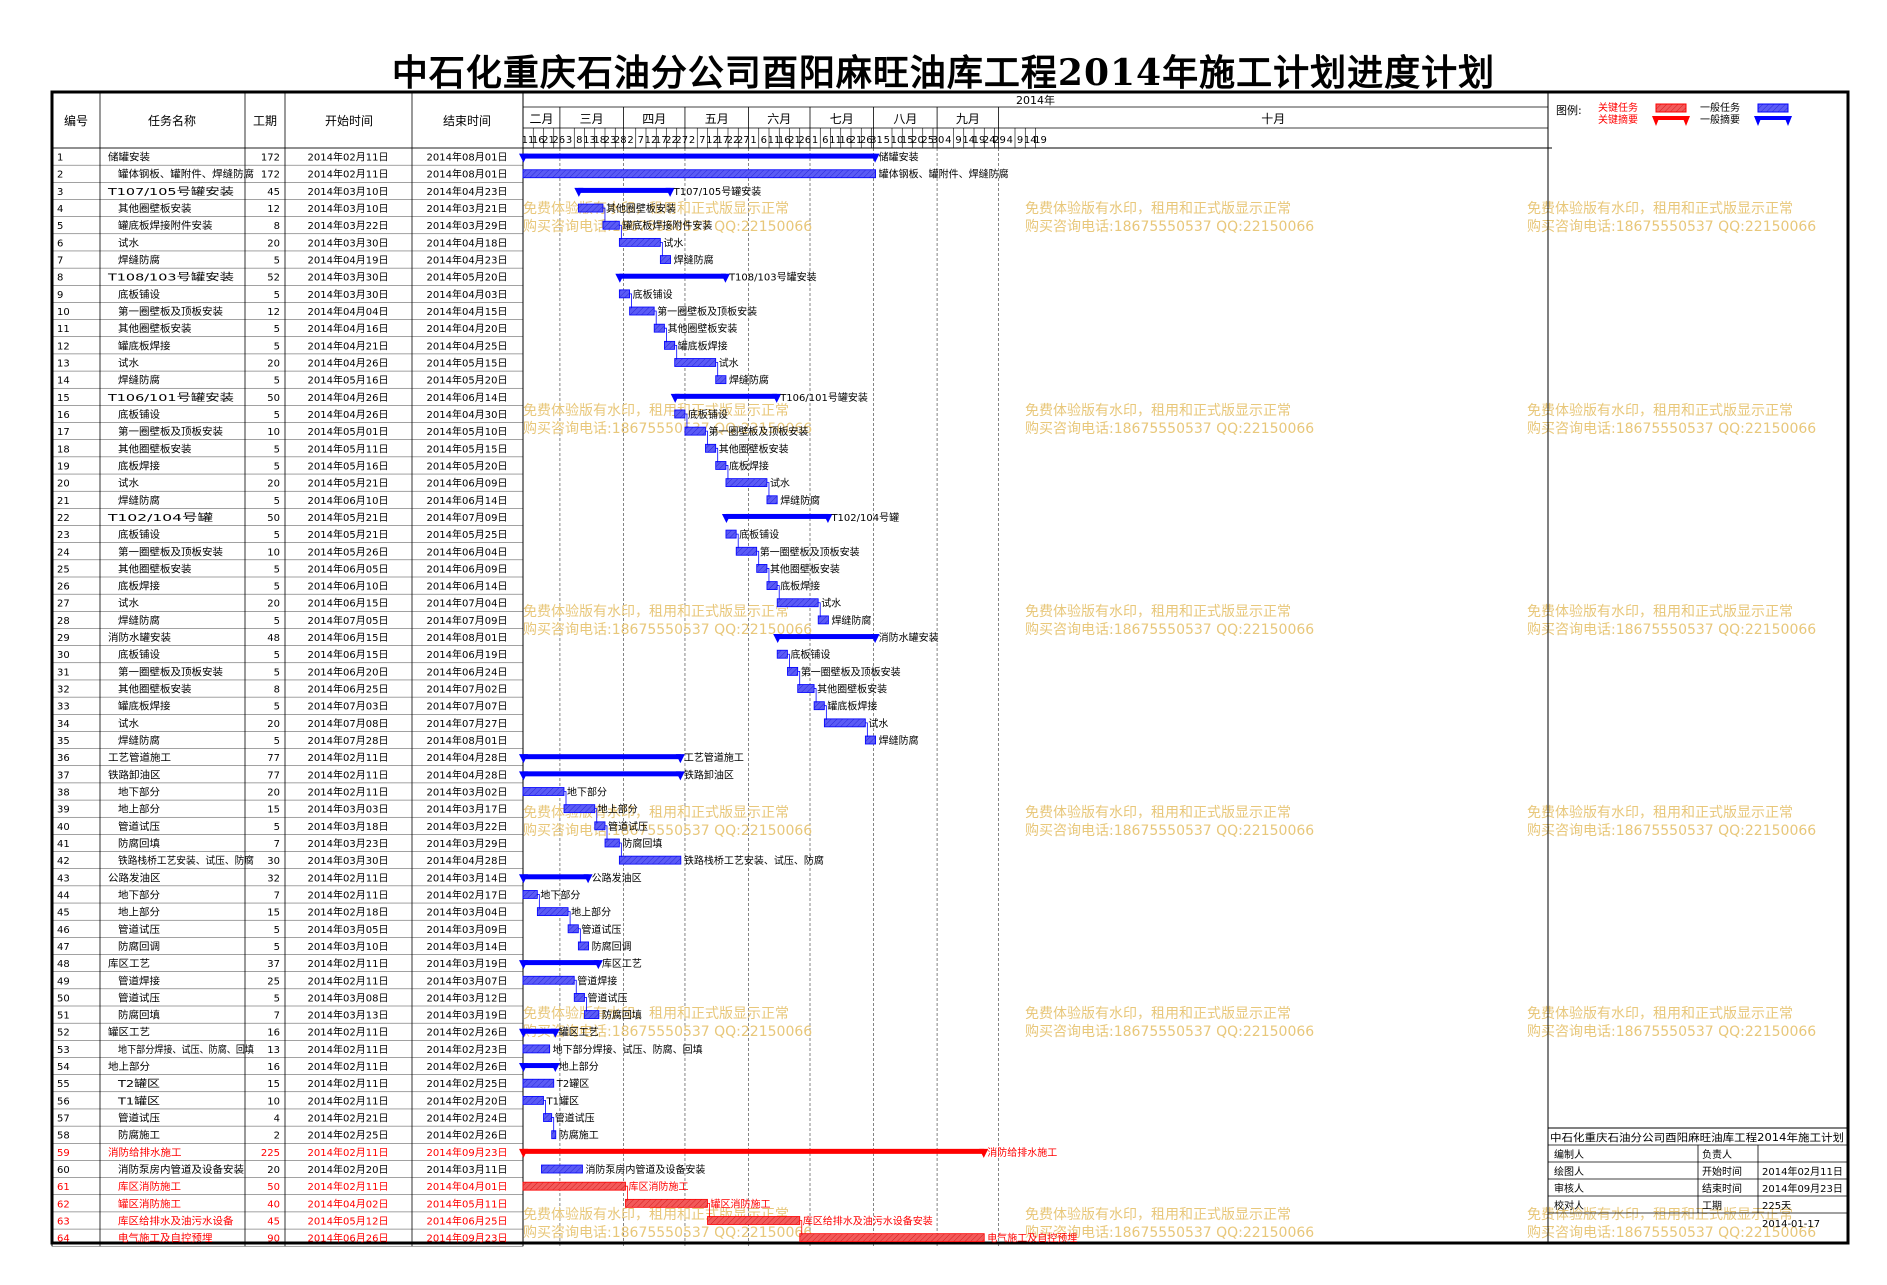  I want to click on day-tick-label: 18, so click(599, 140).